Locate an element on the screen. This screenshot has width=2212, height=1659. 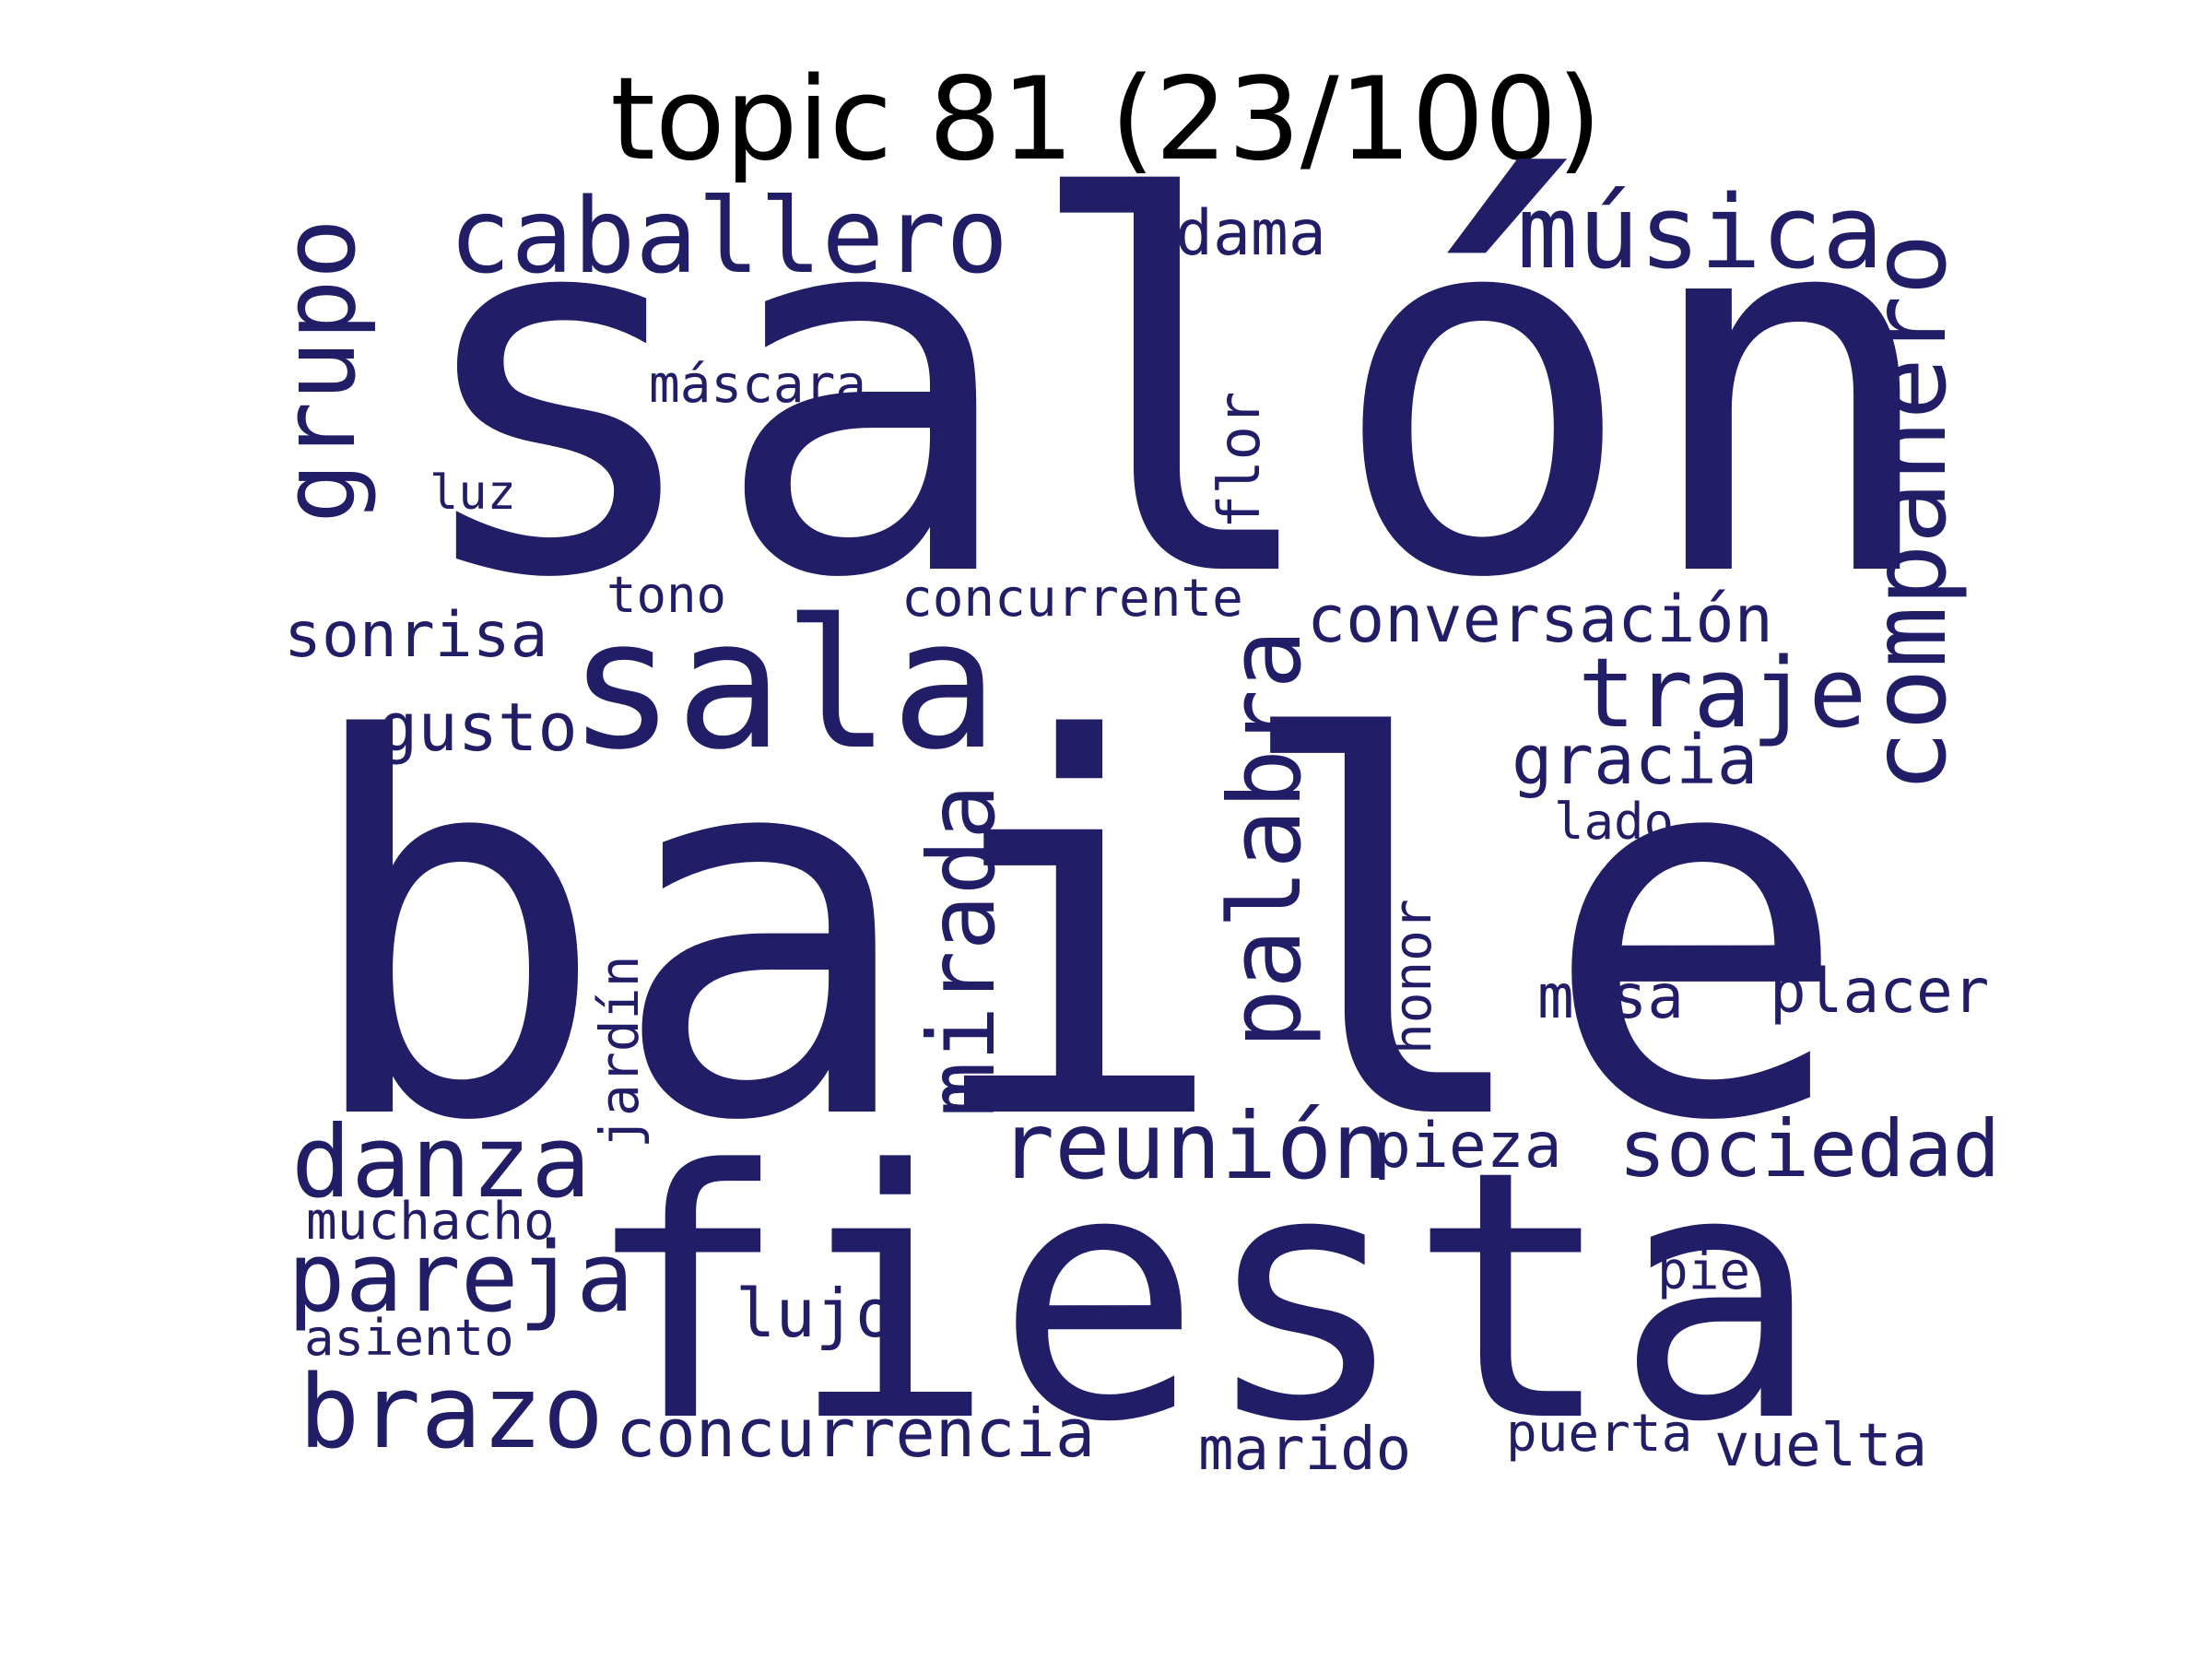
word-tono: tono is located at coordinates (666, 595).